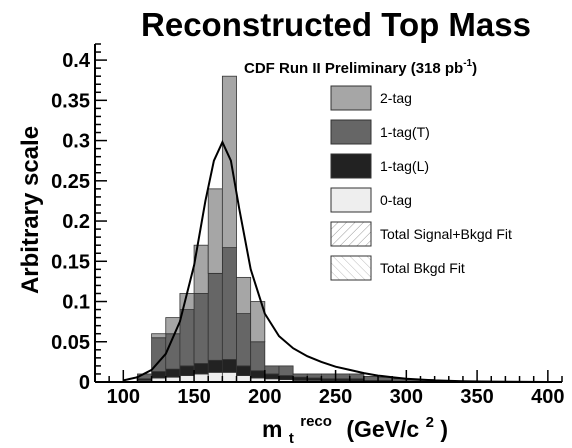 This screenshot has height=448, width=572. What do you see at coordinates (476, 397) in the screenshot?
I see `x-tick-label: 350` at bounding box center [476, 397].